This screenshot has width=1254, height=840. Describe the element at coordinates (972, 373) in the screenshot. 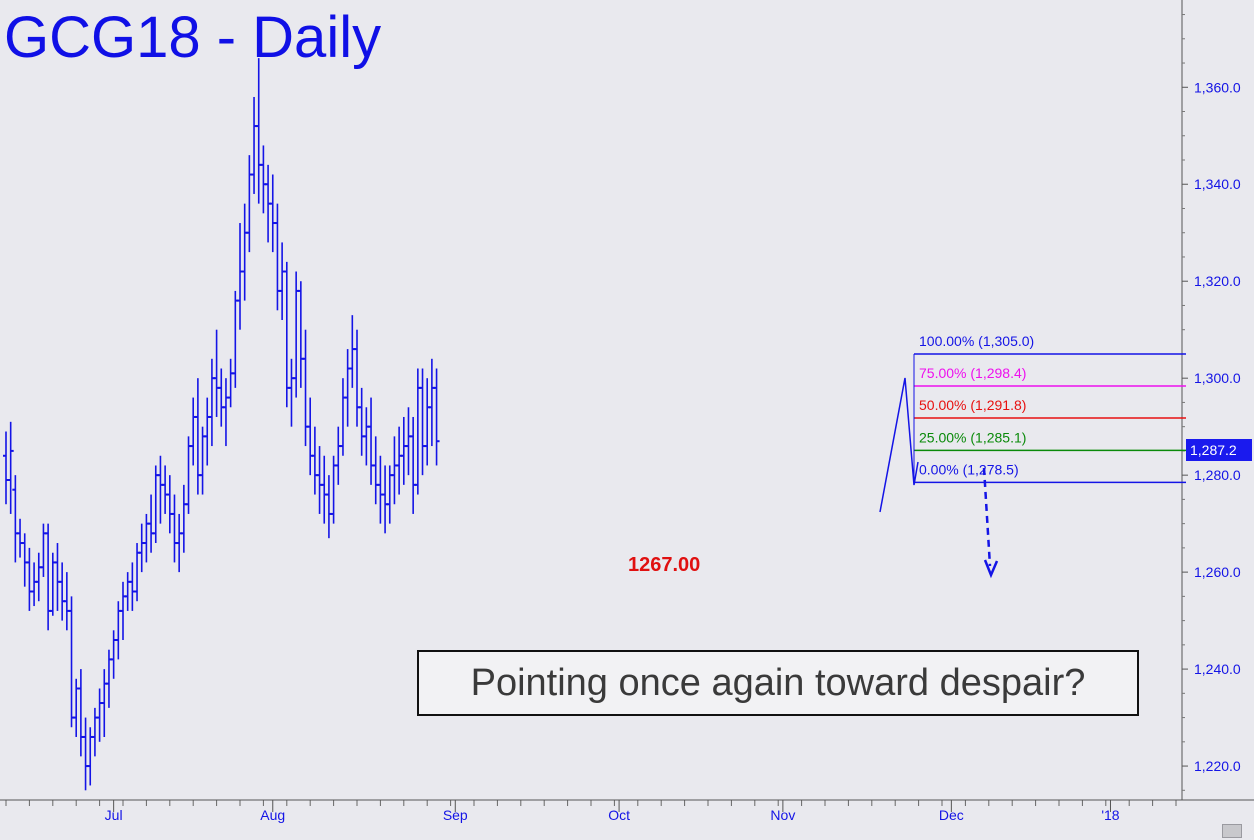

I see `fib-level-label: 75.00% (1,298.4)` at that location.